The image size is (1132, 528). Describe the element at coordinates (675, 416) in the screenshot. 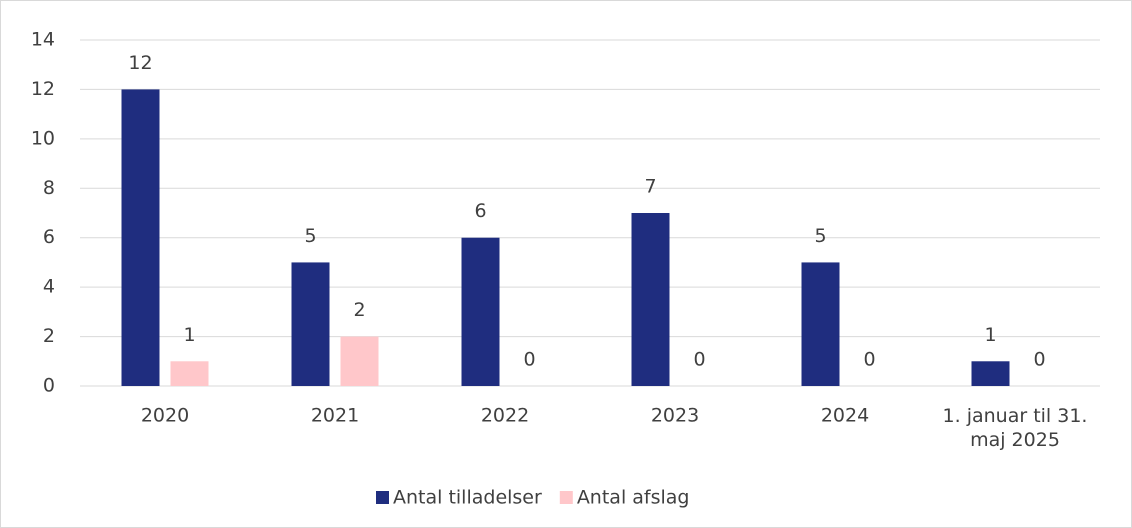

I see `x-tick-label: 2023` at that location.